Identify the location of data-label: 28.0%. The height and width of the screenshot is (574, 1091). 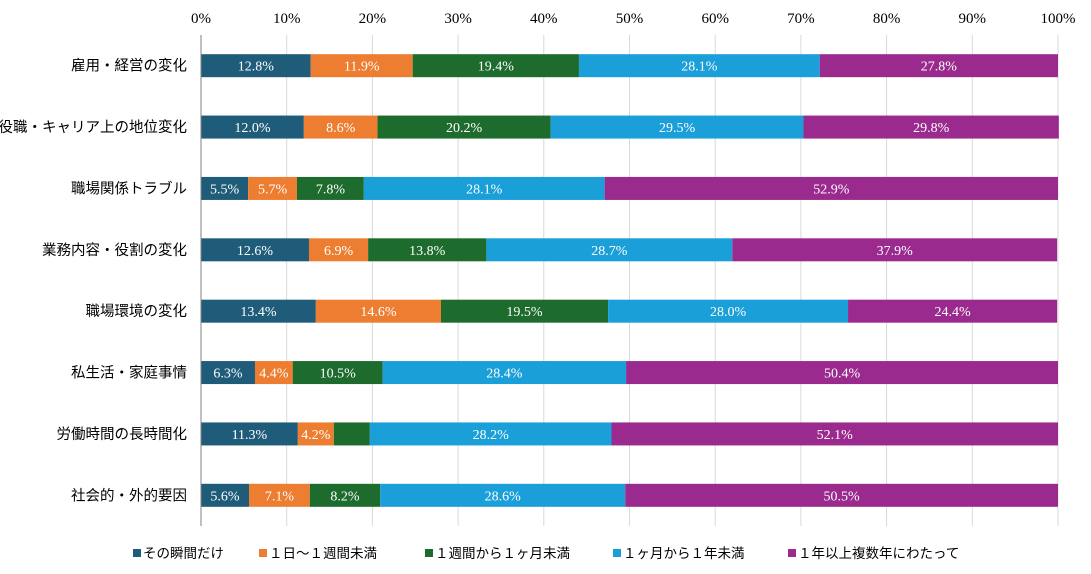
(728, 312).